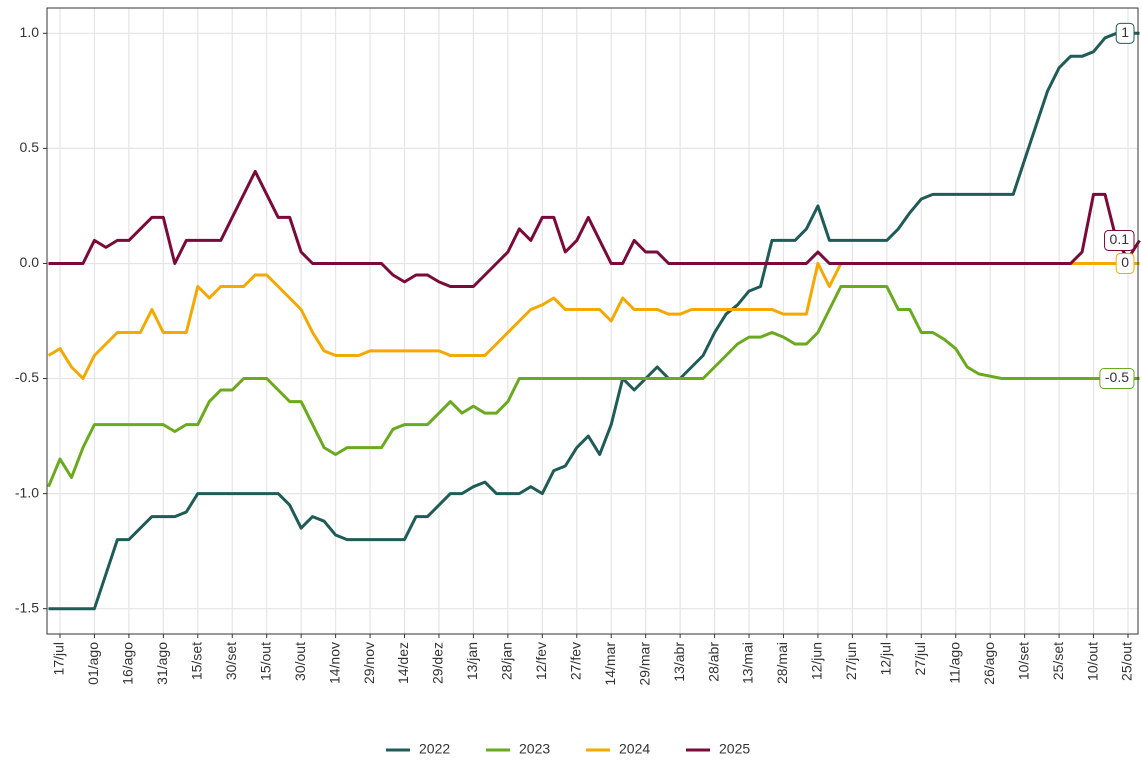  What do you see at coordinates (334, 663) in the screenshot?
I see `x-tick-label: 14/nov` at bounding box center [334, 663].